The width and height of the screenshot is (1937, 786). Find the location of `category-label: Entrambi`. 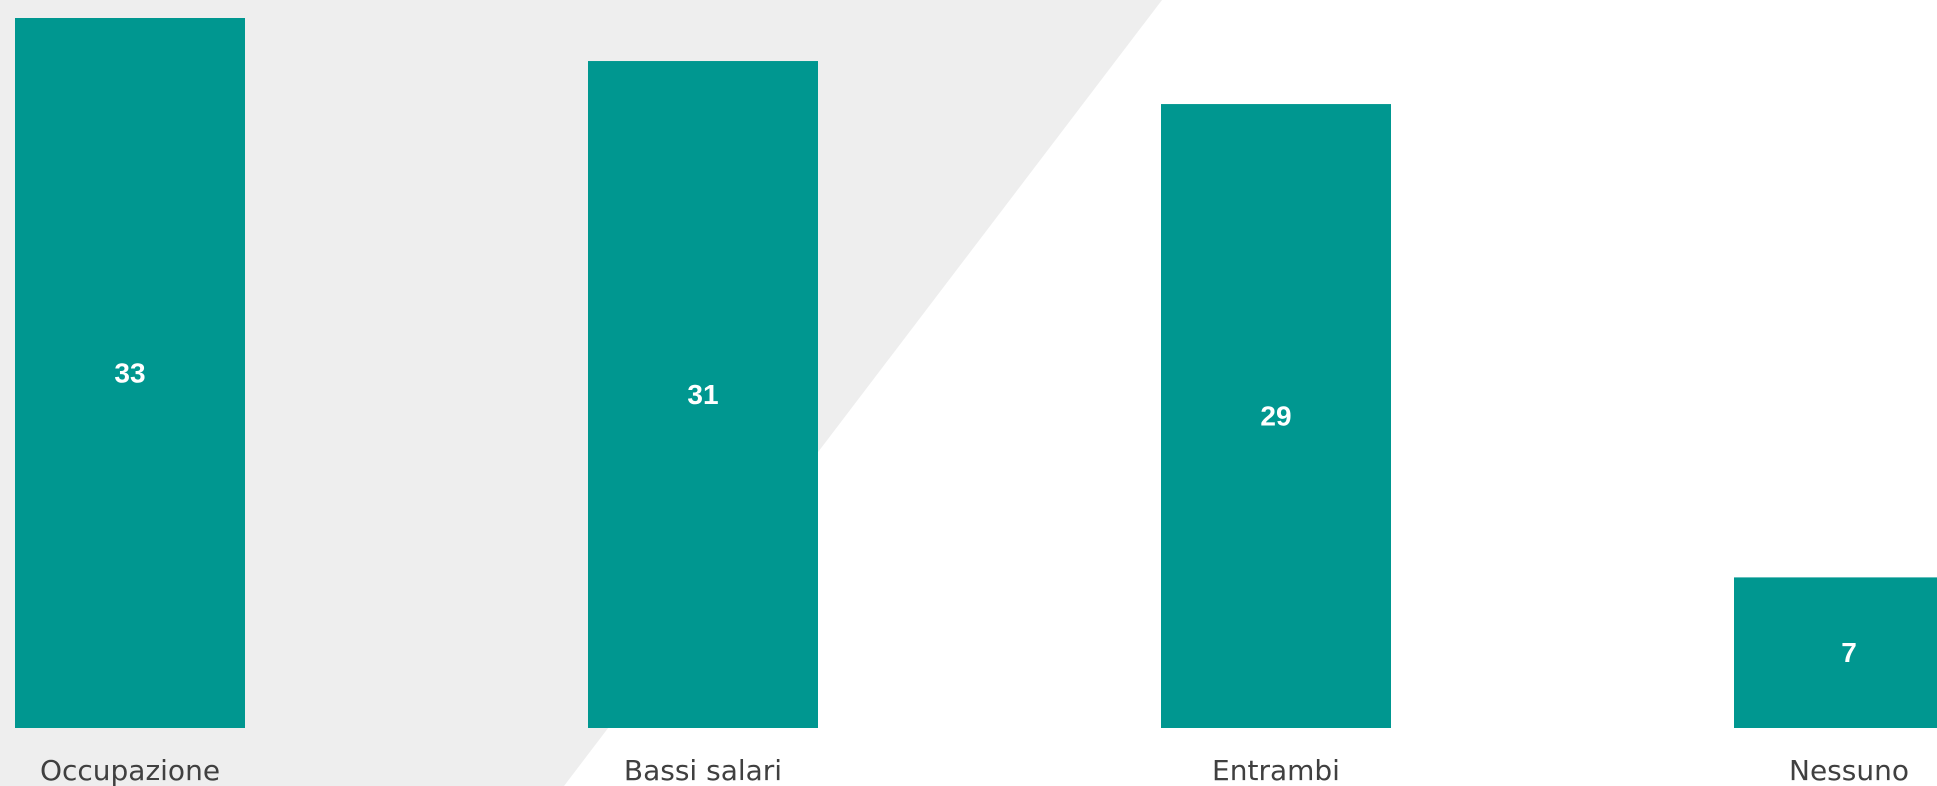

category-label: Entrambi is located at coordinates (1276, 770).